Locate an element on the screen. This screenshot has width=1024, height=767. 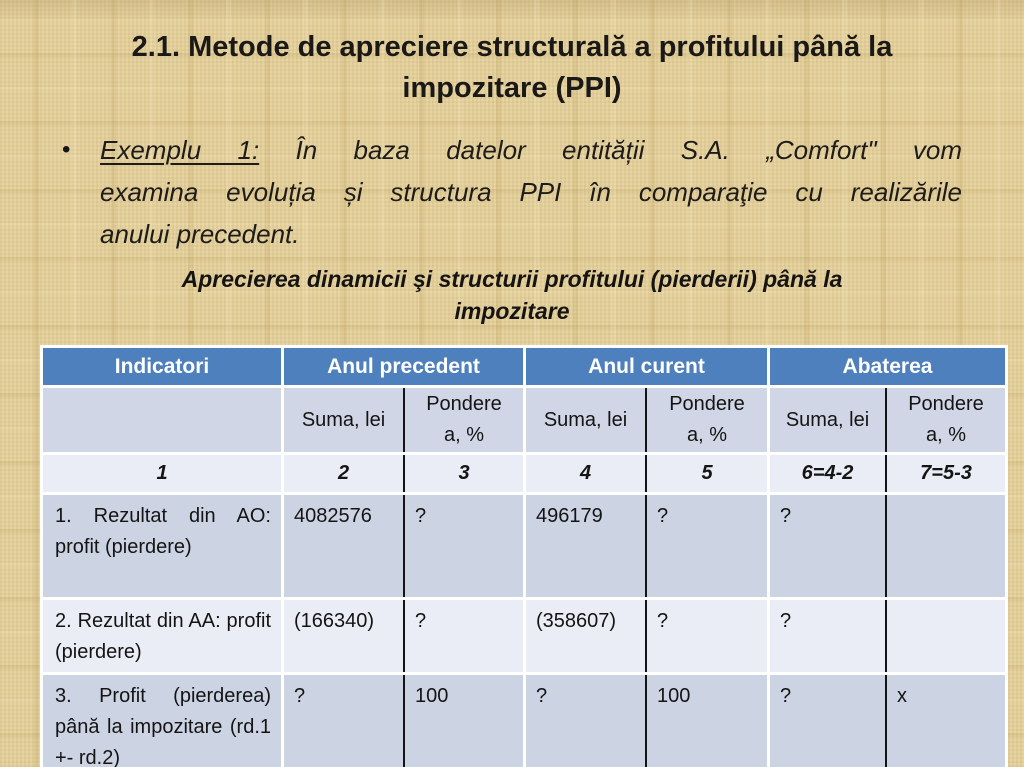
header-cell-anul-precedent: Anul precedent is located at coordinates (402, 366).